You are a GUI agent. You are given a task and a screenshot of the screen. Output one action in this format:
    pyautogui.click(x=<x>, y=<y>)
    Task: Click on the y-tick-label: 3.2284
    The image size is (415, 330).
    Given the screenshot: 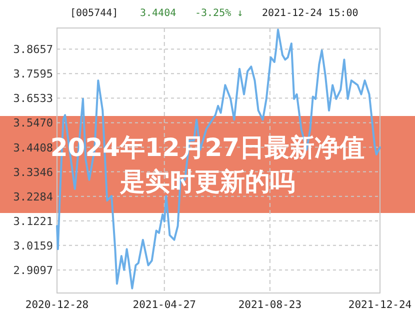 What is the action you would take?
    pyautogui.click(x=33, y=197)
    